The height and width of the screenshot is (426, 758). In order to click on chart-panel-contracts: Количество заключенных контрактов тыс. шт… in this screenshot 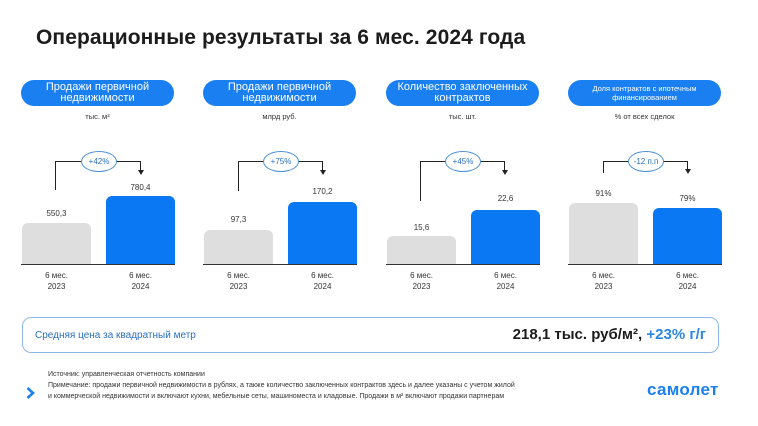, I will do `click(463, 187)`.